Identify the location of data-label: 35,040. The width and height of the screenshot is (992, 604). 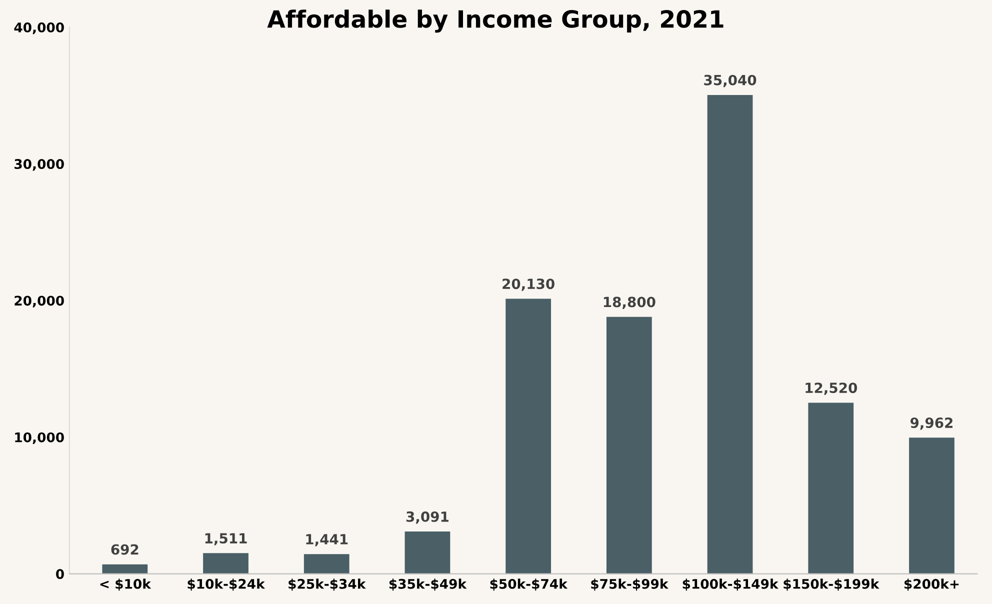
(730, 81).